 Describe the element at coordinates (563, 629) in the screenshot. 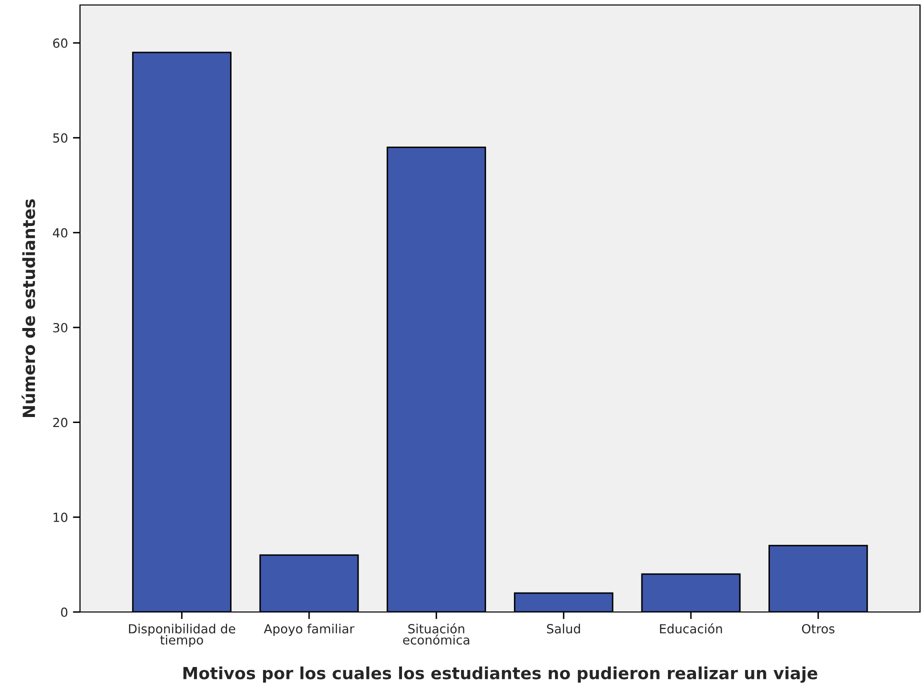

I see `x-tick-label: Salud` at that location.